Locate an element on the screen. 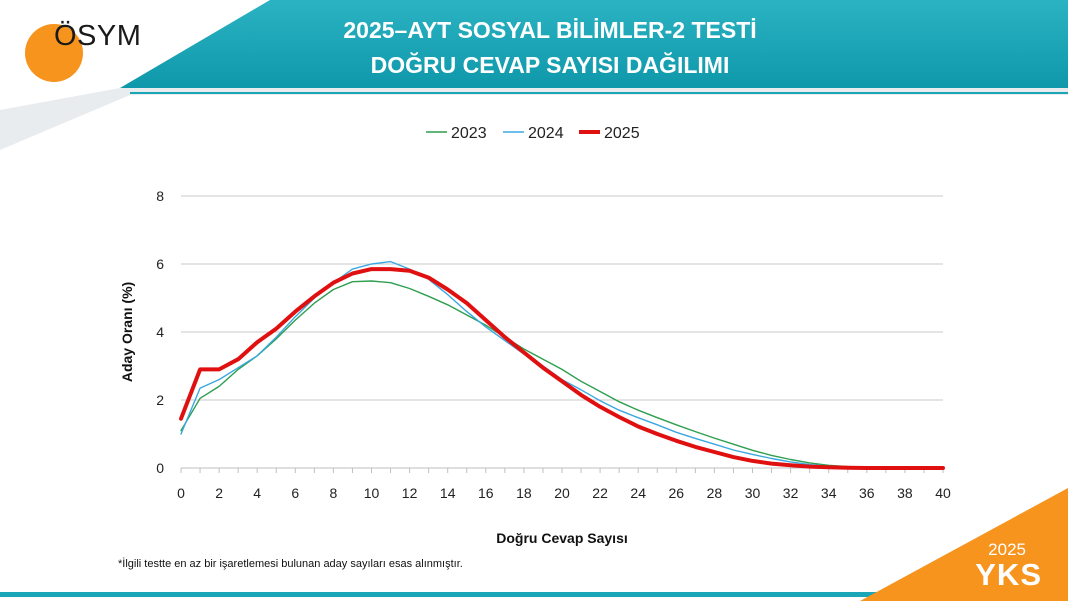 The height and width of the screenshot is (601, 1068). yks-label: YKS is located at coordinates (1008, 574).